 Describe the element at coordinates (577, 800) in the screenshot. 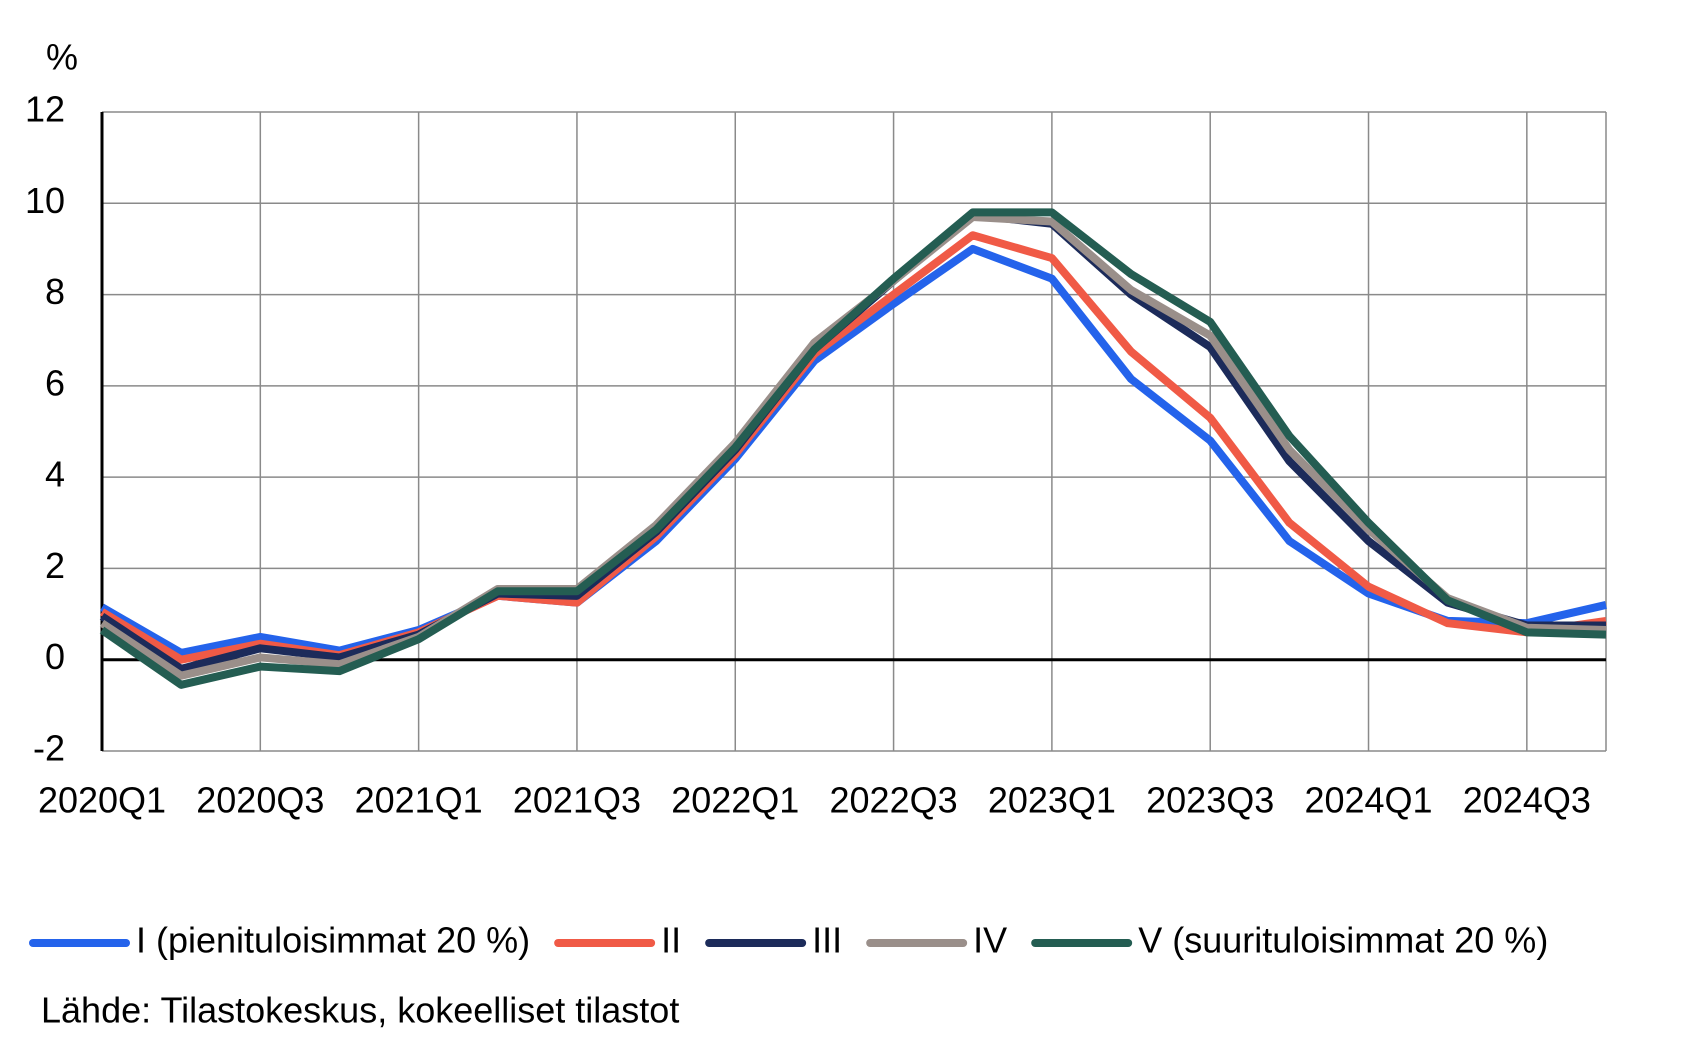

I see `x-tick-label: 2021Q3` at that location.